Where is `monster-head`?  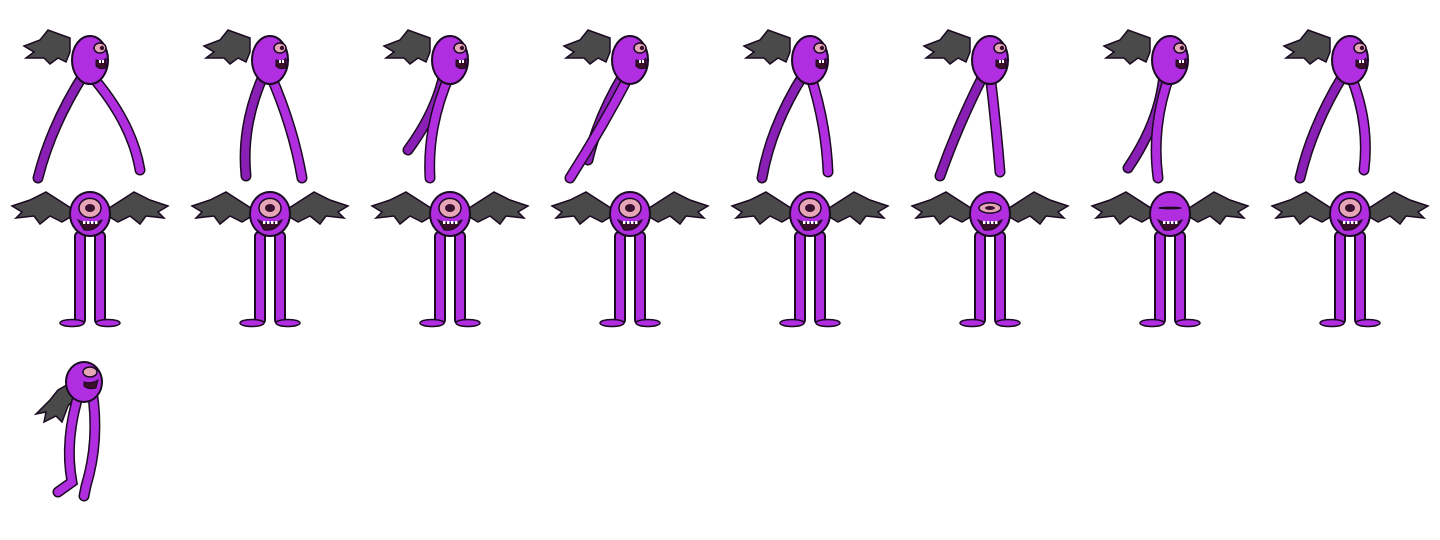
monster-head is located at coordinates (1170, 214).